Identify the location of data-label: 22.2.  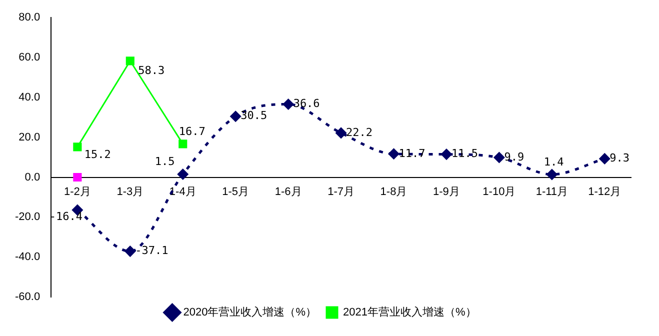
(359, 132).